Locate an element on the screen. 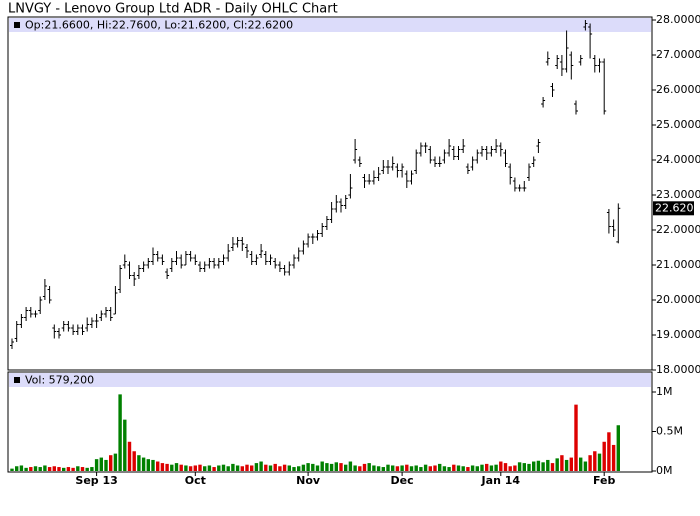  volume-legend: Vol: 579,200 is located at coordinates (59, 380).